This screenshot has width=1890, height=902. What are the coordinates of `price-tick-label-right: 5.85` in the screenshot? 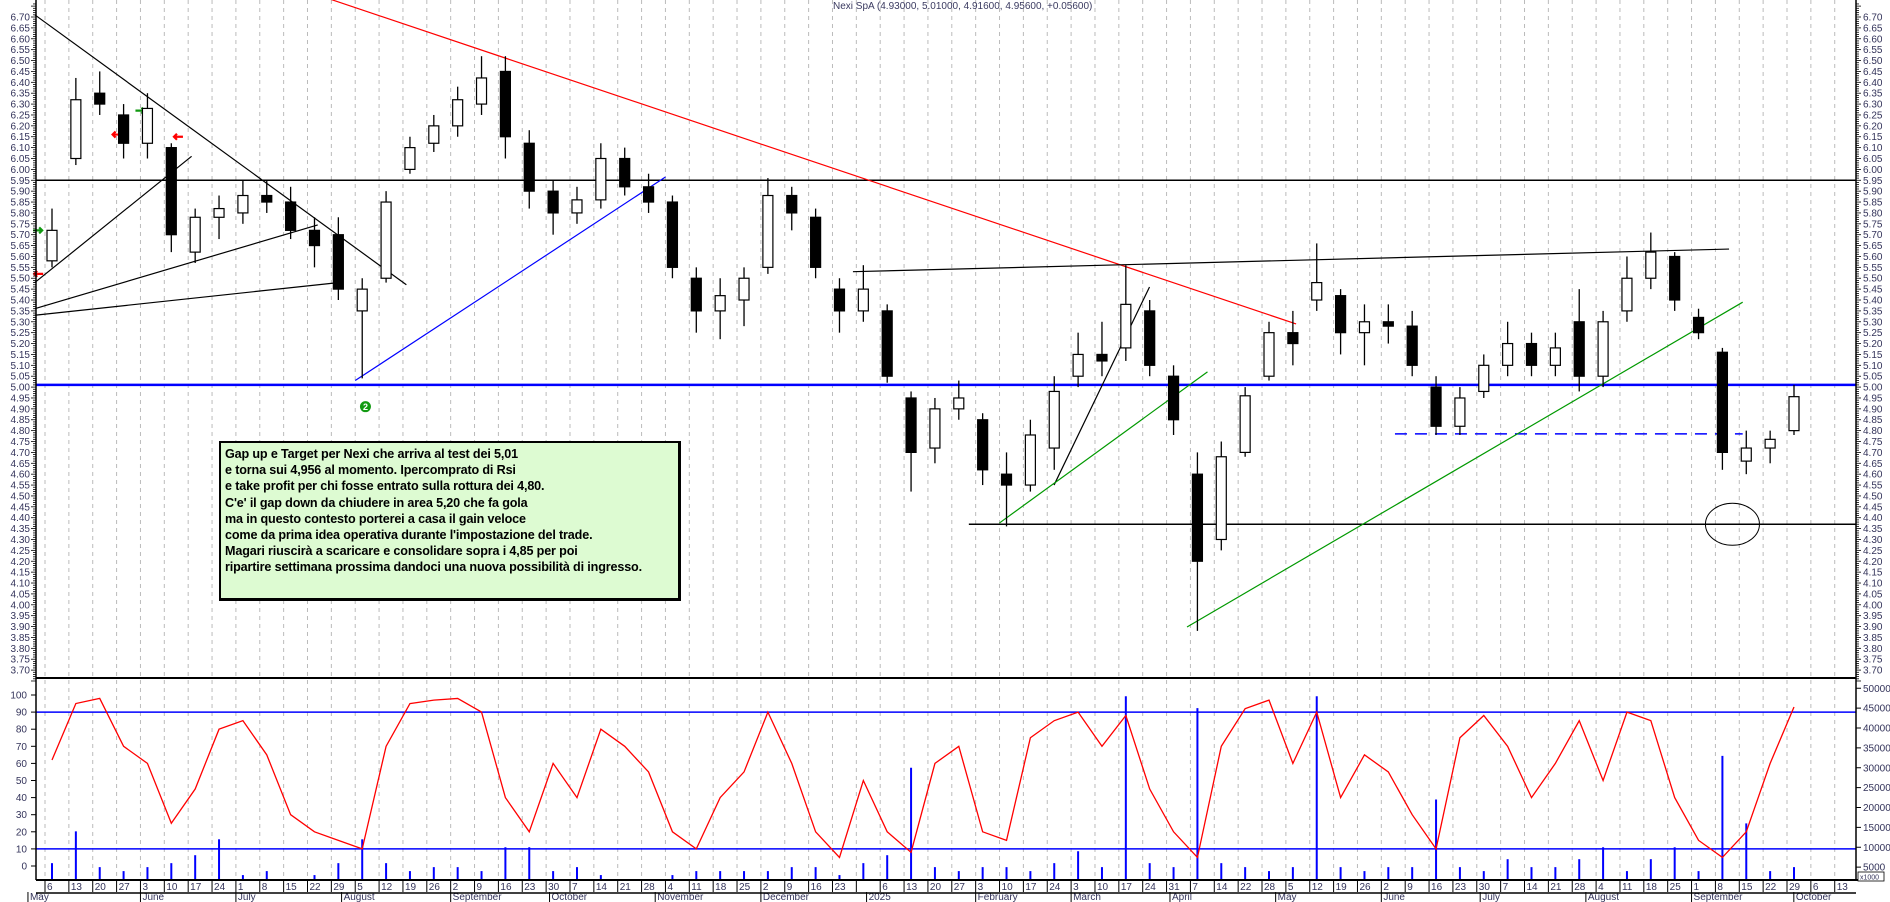 It's located at (1873, 203).